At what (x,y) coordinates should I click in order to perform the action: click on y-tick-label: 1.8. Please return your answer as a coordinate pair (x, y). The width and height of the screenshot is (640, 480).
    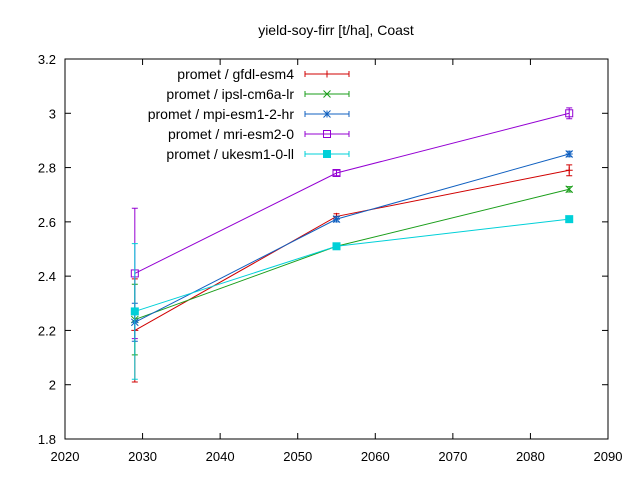
    Looking at the image, I should click on (47, 439).